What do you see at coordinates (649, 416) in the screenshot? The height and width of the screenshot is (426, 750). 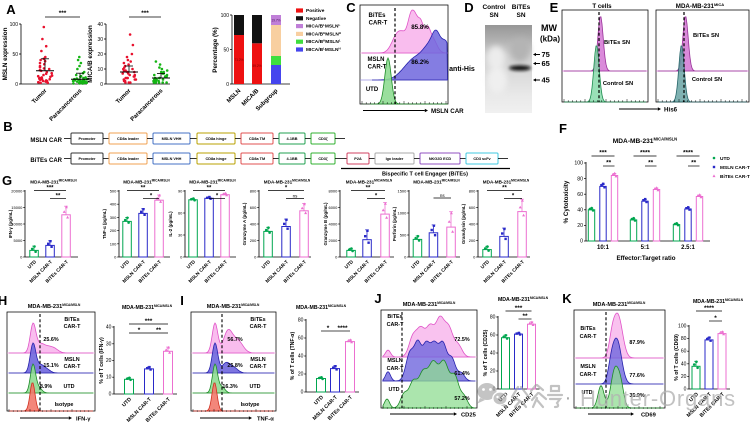 I see `svg-text: CD69` at bounding box center [649, 416].